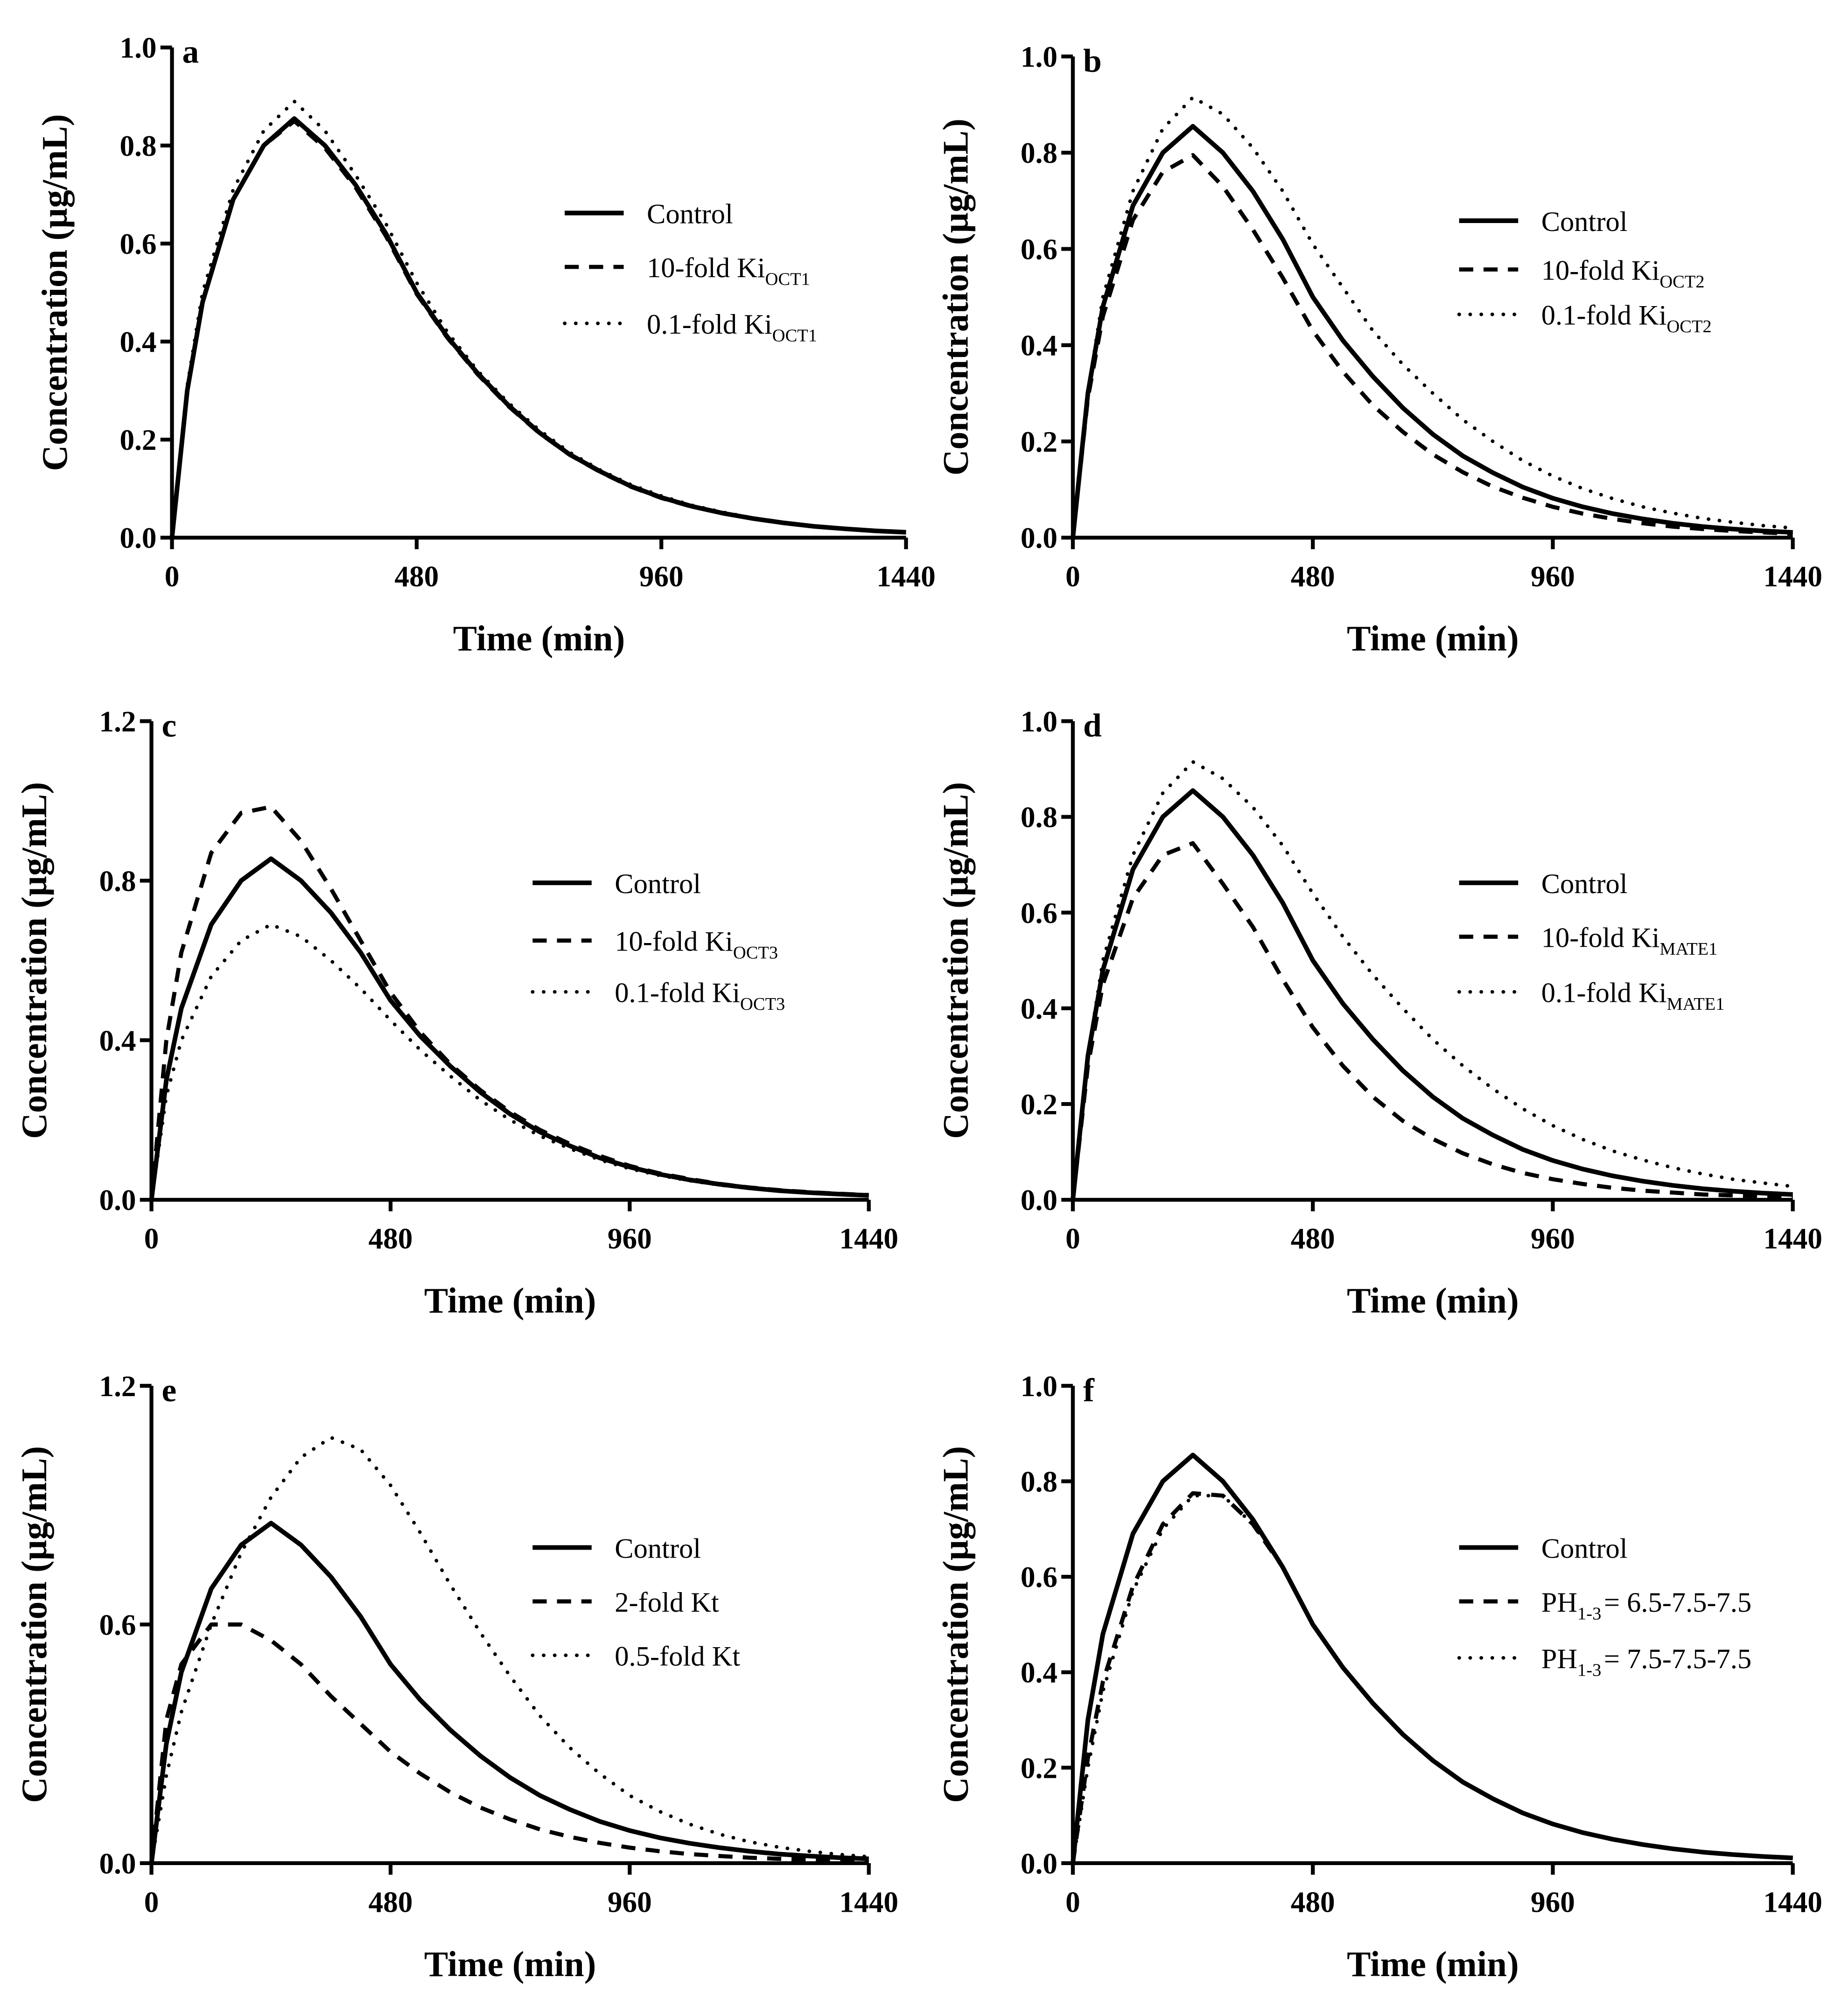  What do you see at coordinates (1089, 1390) in the screenshot?
I see `panel-letter: f` at bounding box center [1089, 1390].